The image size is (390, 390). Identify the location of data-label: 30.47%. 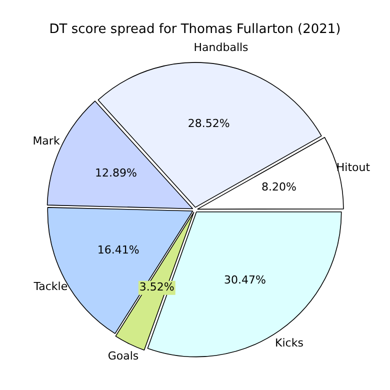
(245, 280).